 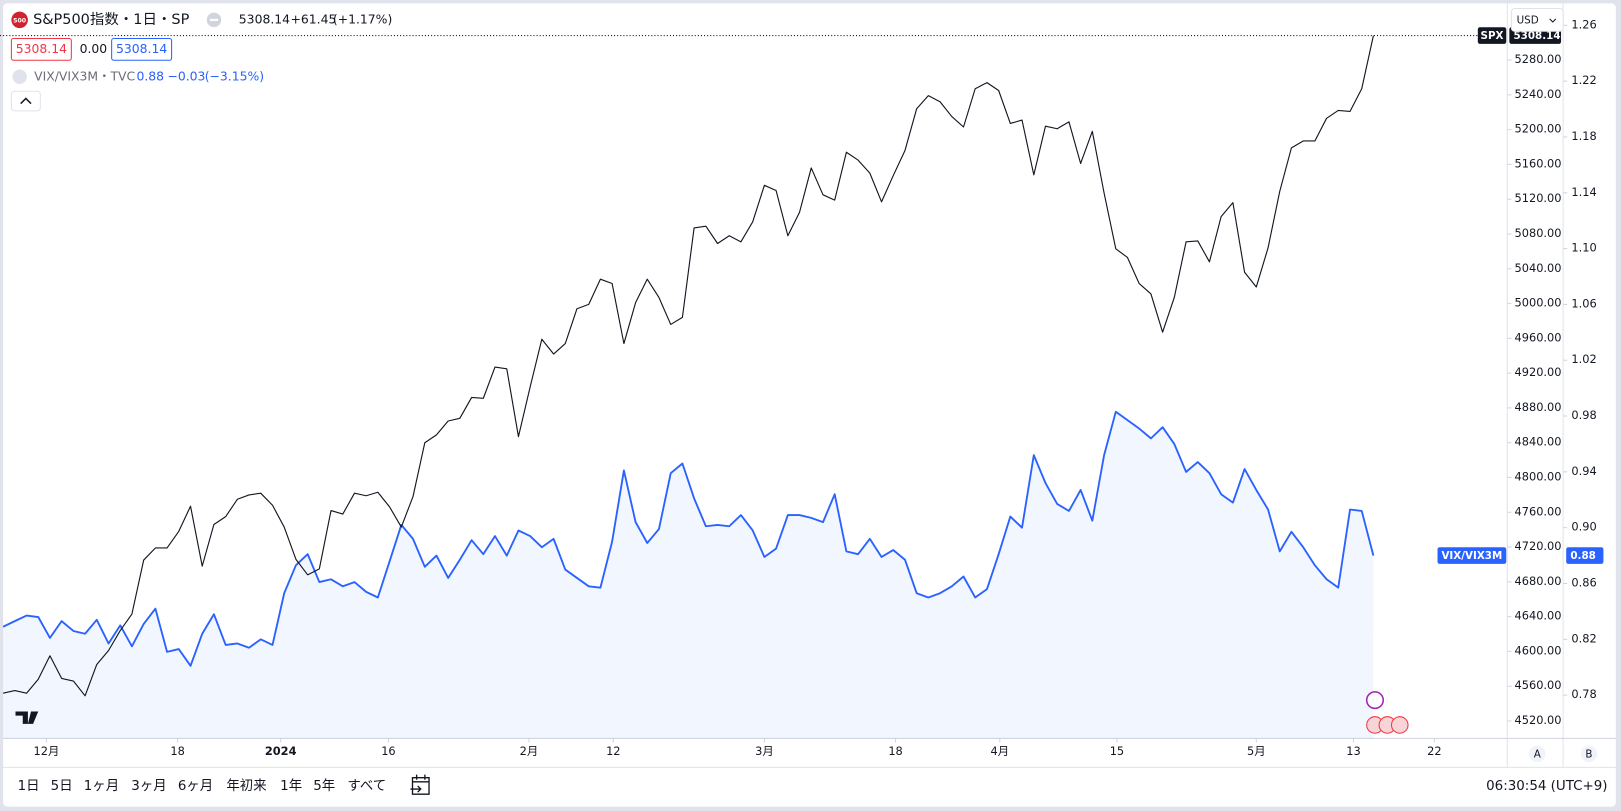 What do you see at coordinates (366, 786) in the screenshot?
I see `range-button: すべて` at bounding box center [366, 786].